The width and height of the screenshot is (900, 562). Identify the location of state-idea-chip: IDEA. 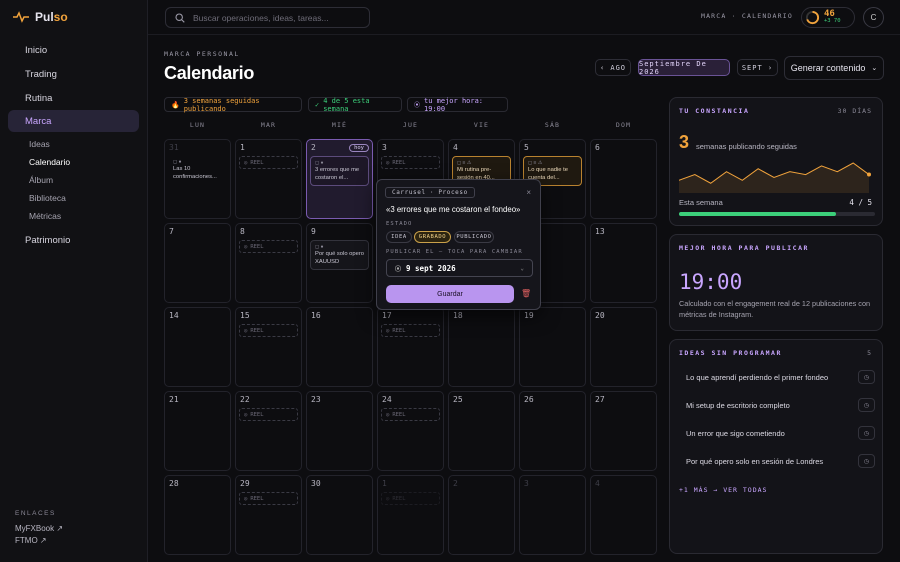
(399, 237).